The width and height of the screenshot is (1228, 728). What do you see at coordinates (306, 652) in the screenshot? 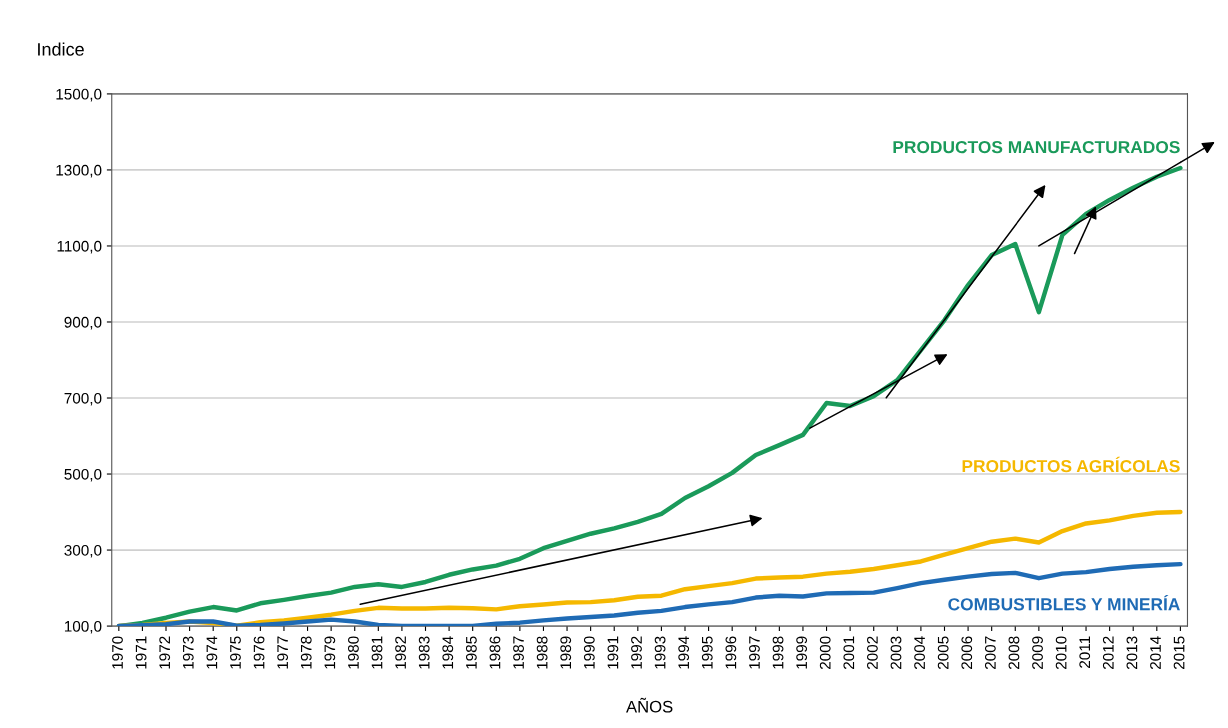
I see `x-tick-label: 1978` at bounding box center [306, 652].